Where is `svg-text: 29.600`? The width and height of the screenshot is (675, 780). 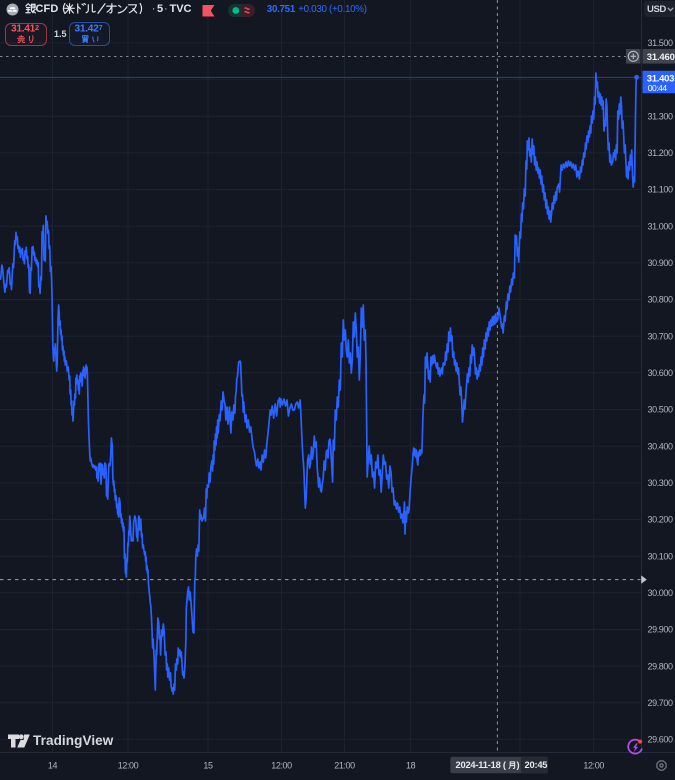
svg-text: 29.600 is located at coordinates (661, 740).